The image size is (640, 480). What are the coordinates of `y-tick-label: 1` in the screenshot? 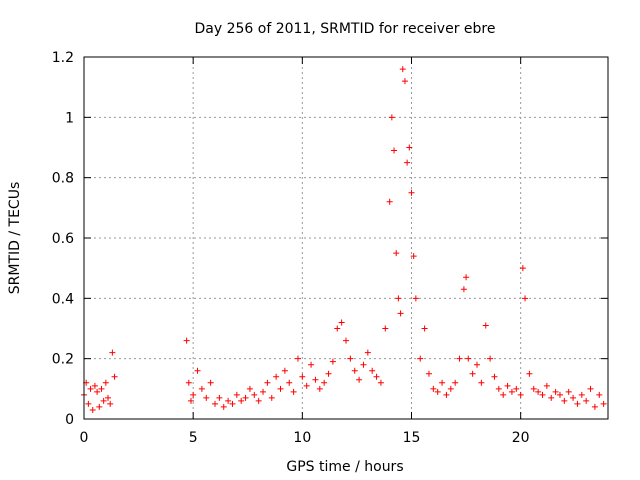 It's located at (69, 118).